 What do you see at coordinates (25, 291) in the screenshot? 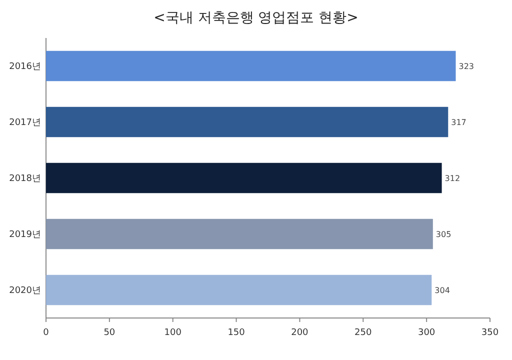
I see `y-tick-label: 2020년` at bounding box center [25, 291].